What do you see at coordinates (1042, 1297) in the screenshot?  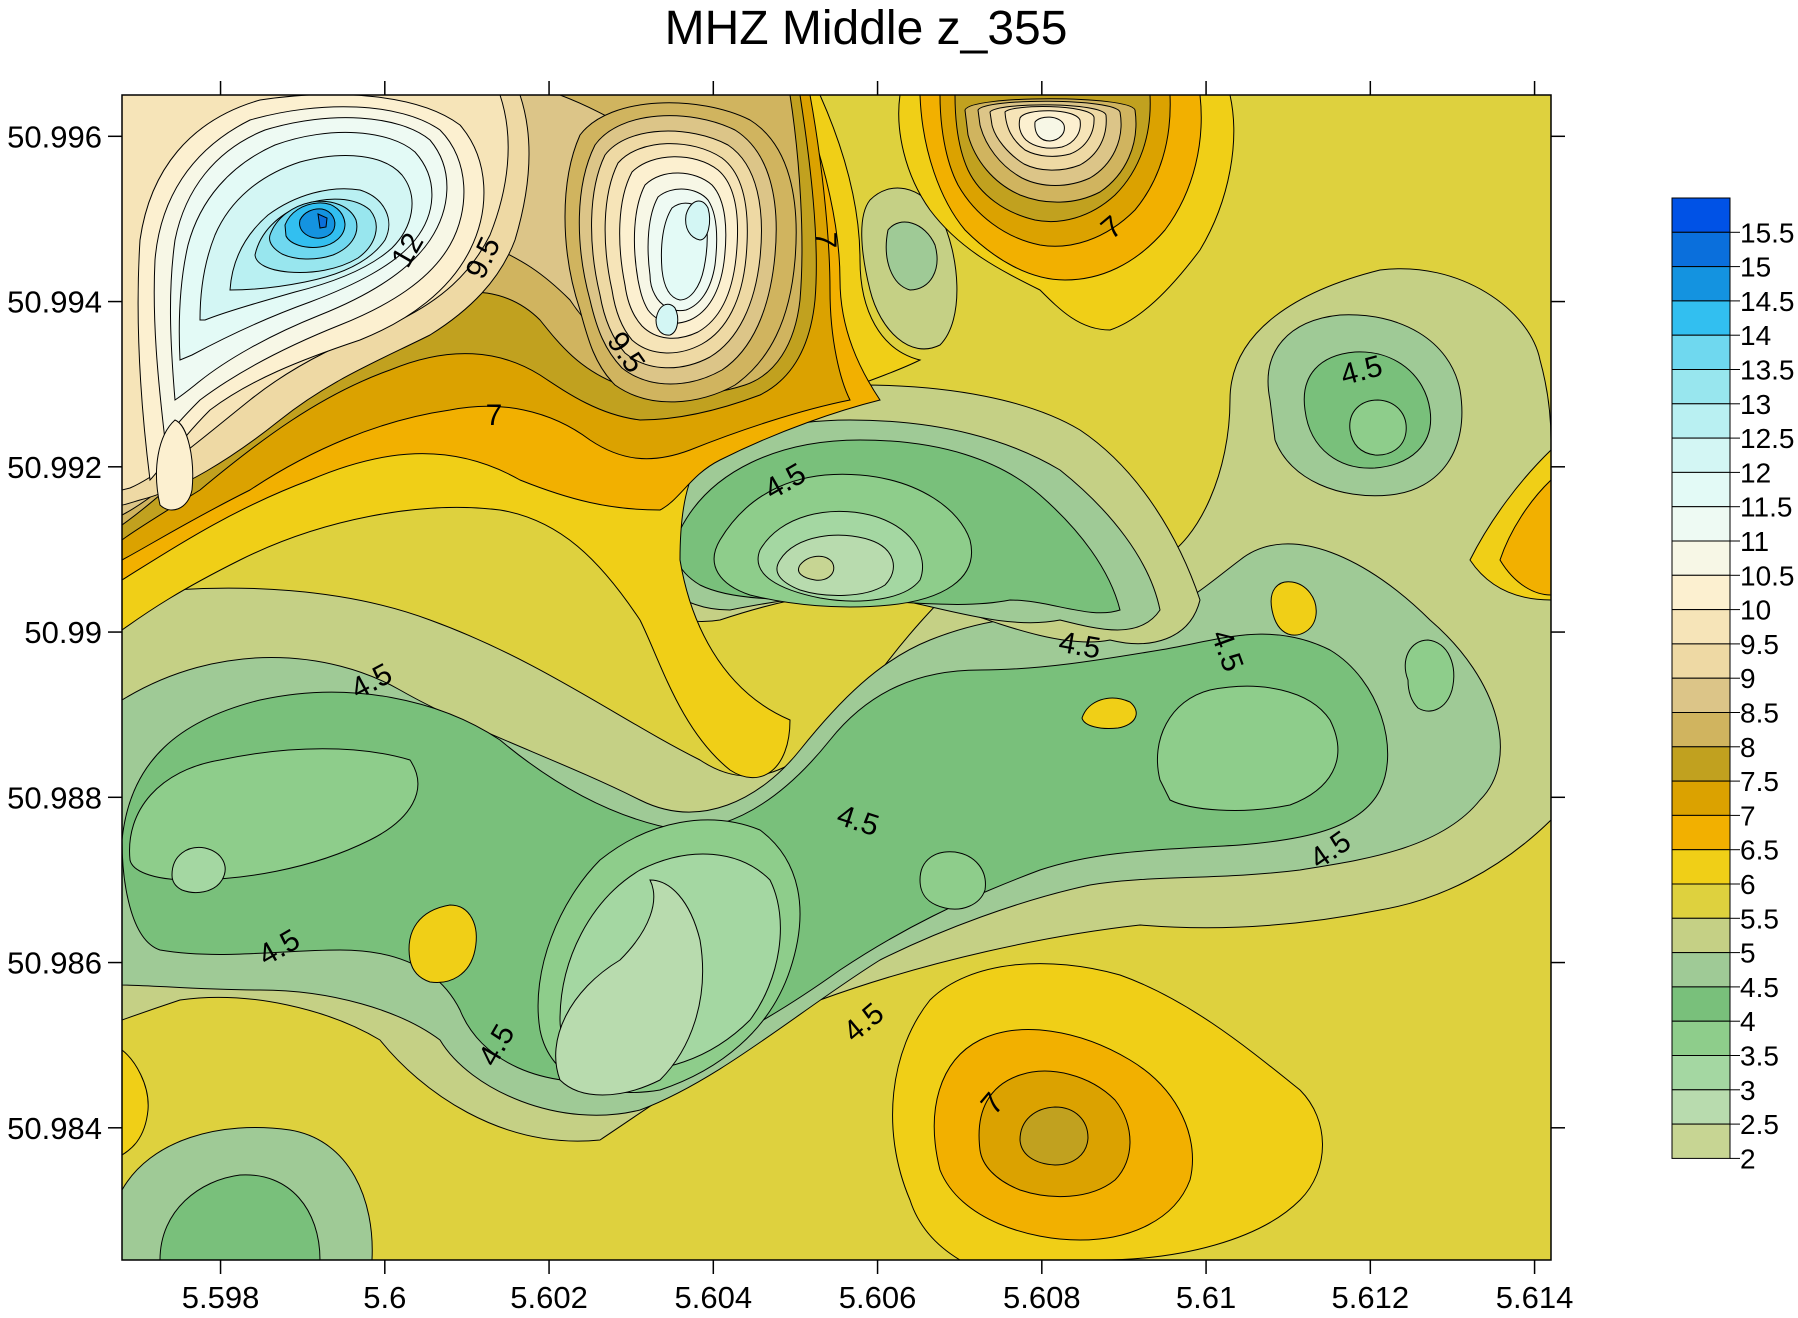 I see `x-tick-label: 5.608` at bounding box center [1042, 1297].